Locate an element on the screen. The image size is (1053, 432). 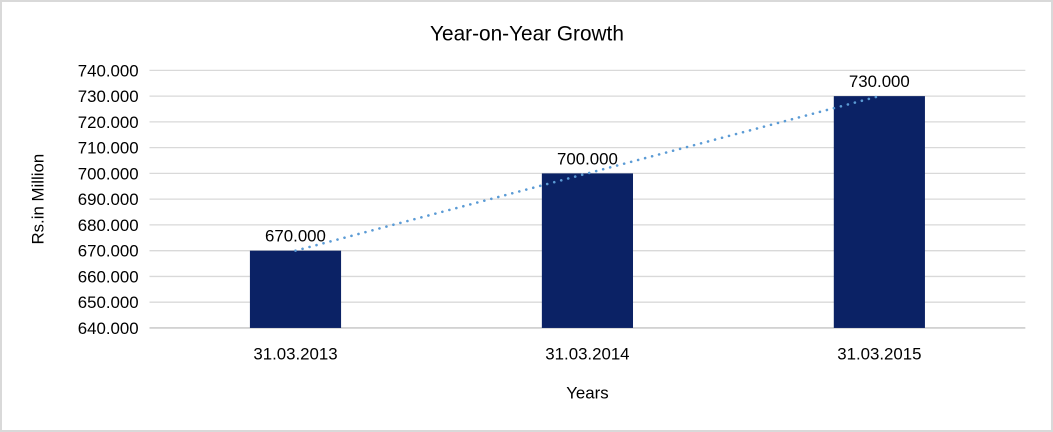
y-tick-label: 640.000 is located at coordinates (108, 328).